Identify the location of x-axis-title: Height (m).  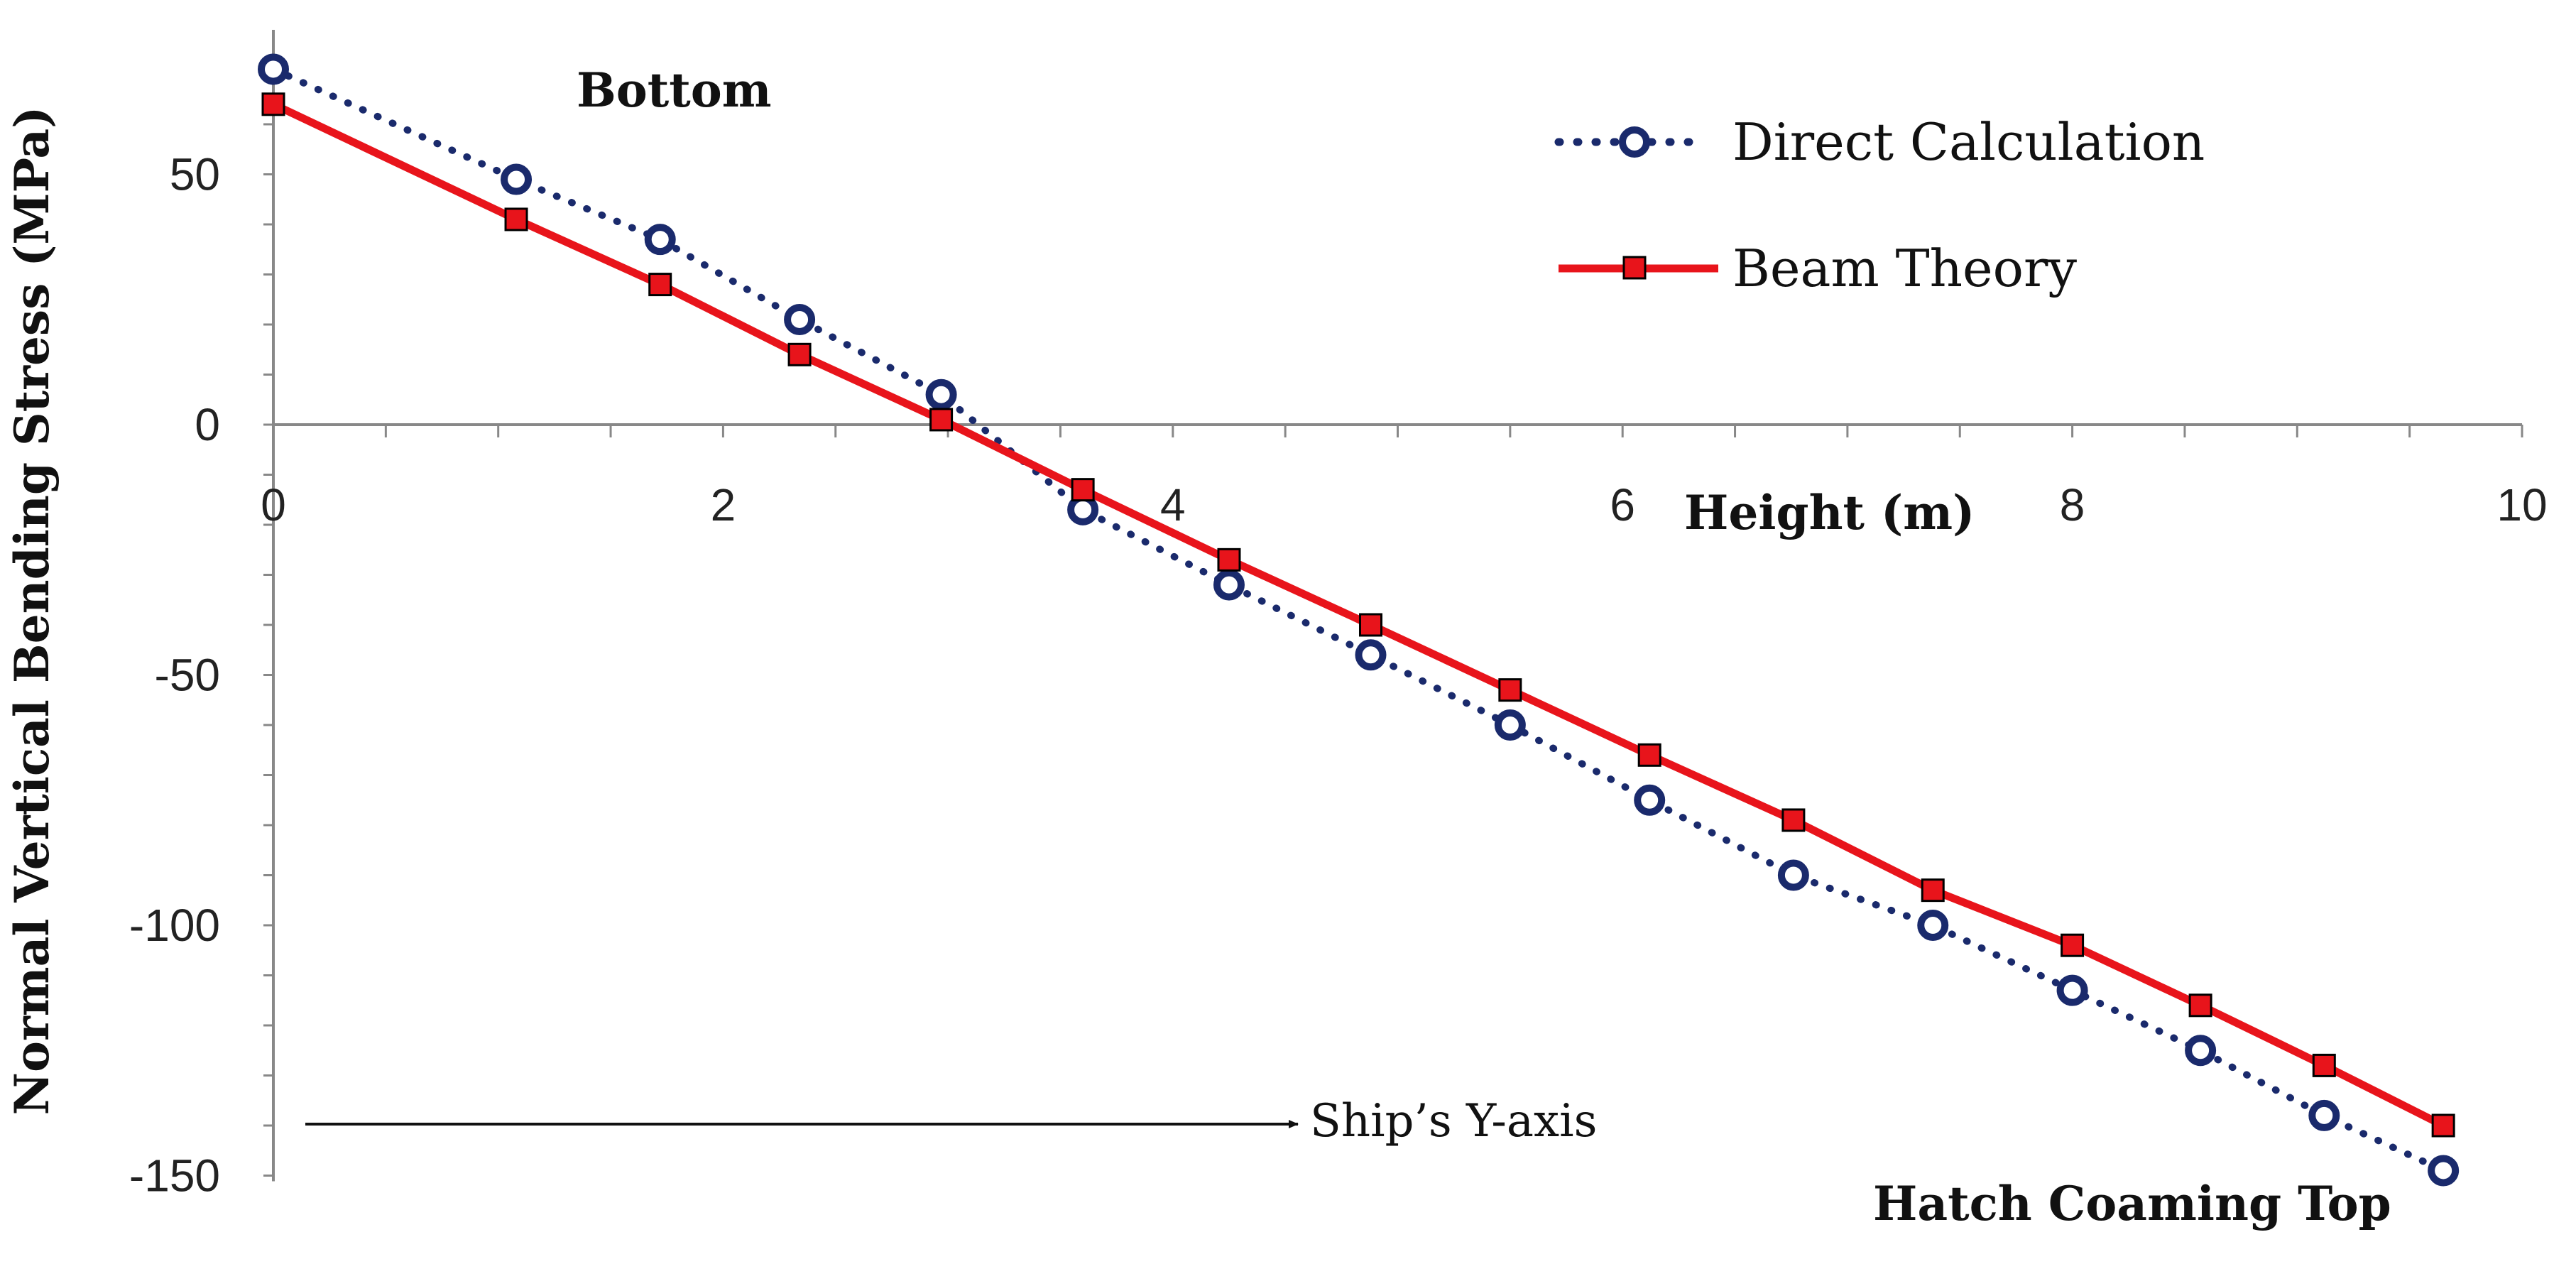
(1829, 512).